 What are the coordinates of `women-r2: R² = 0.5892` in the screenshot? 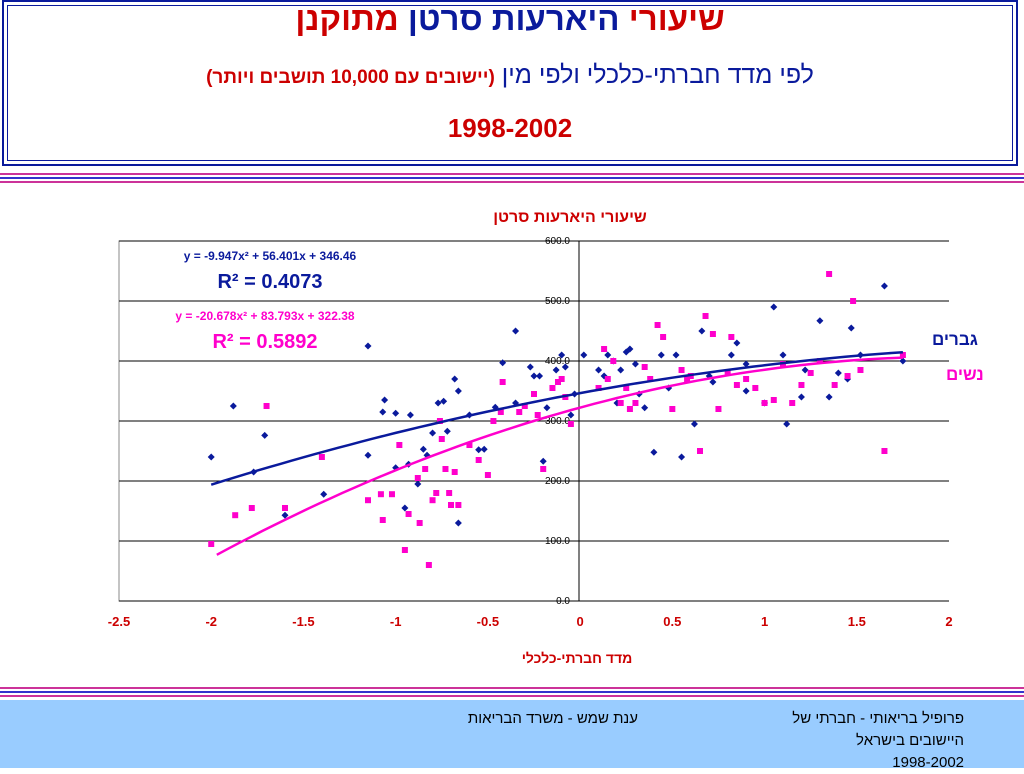 It's located at (264, 342).